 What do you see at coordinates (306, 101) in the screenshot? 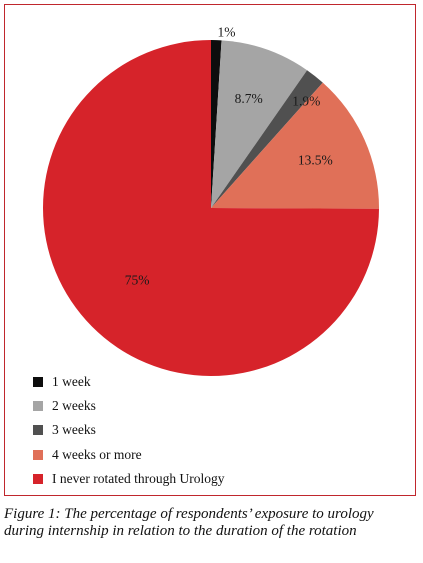
I see `slice-value-label: 1.9%` at bounding box center [306, 101].